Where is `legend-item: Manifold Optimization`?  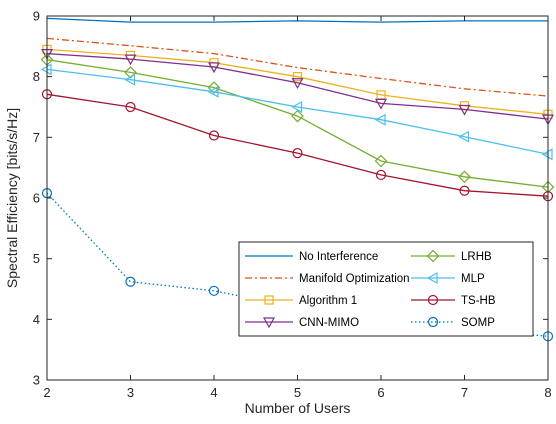 legend-item: Manifold Optimization is located at coordinates (327, 279).